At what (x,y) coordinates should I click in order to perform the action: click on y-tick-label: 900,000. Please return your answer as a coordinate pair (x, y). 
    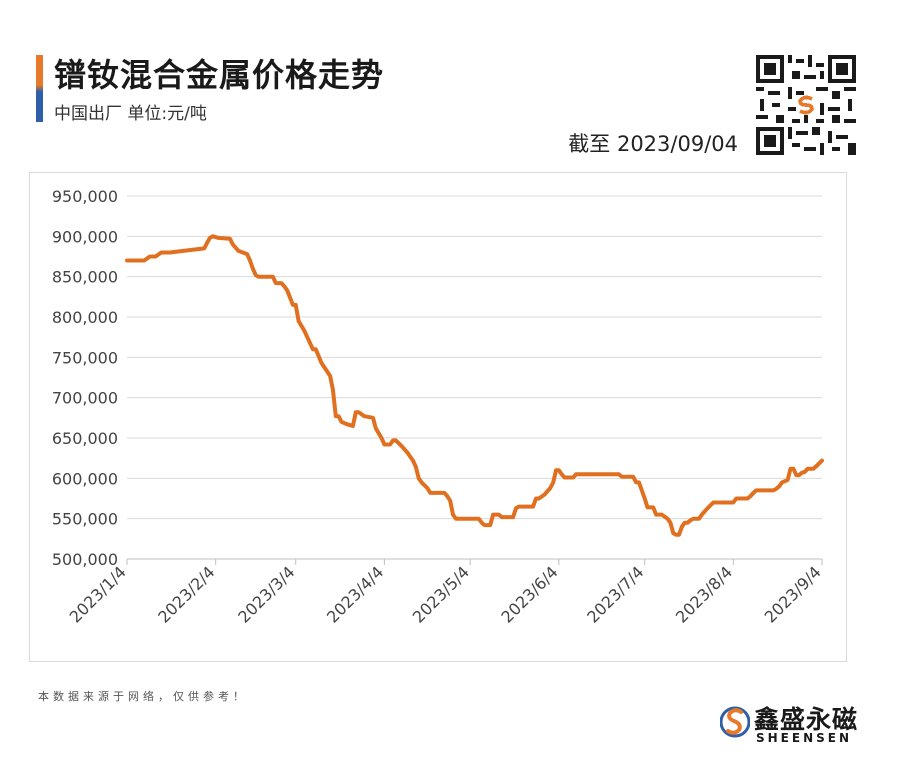
    Looking at the image, I should click on (85, 236).